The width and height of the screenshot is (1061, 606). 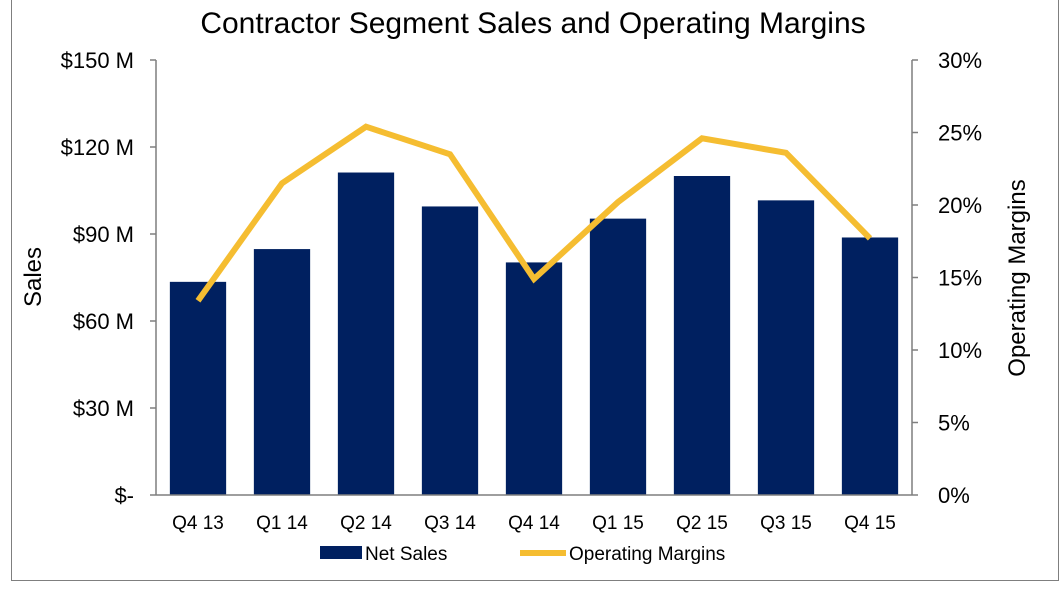 I want to click on category-label: Q2 15, so click(x=702, y=523).